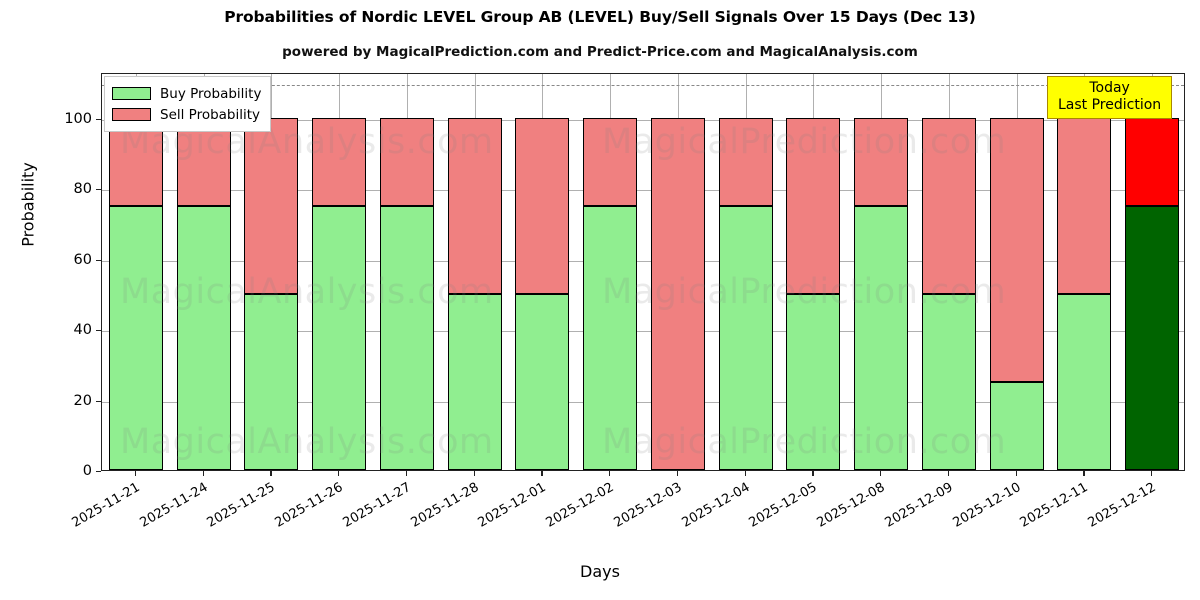 This screenshot has height=600, width=1200. What do you see at coordinates (1109, 88) in the screenshot?
I see `today-label-line1: Today` at bounding box center [1109, 88].